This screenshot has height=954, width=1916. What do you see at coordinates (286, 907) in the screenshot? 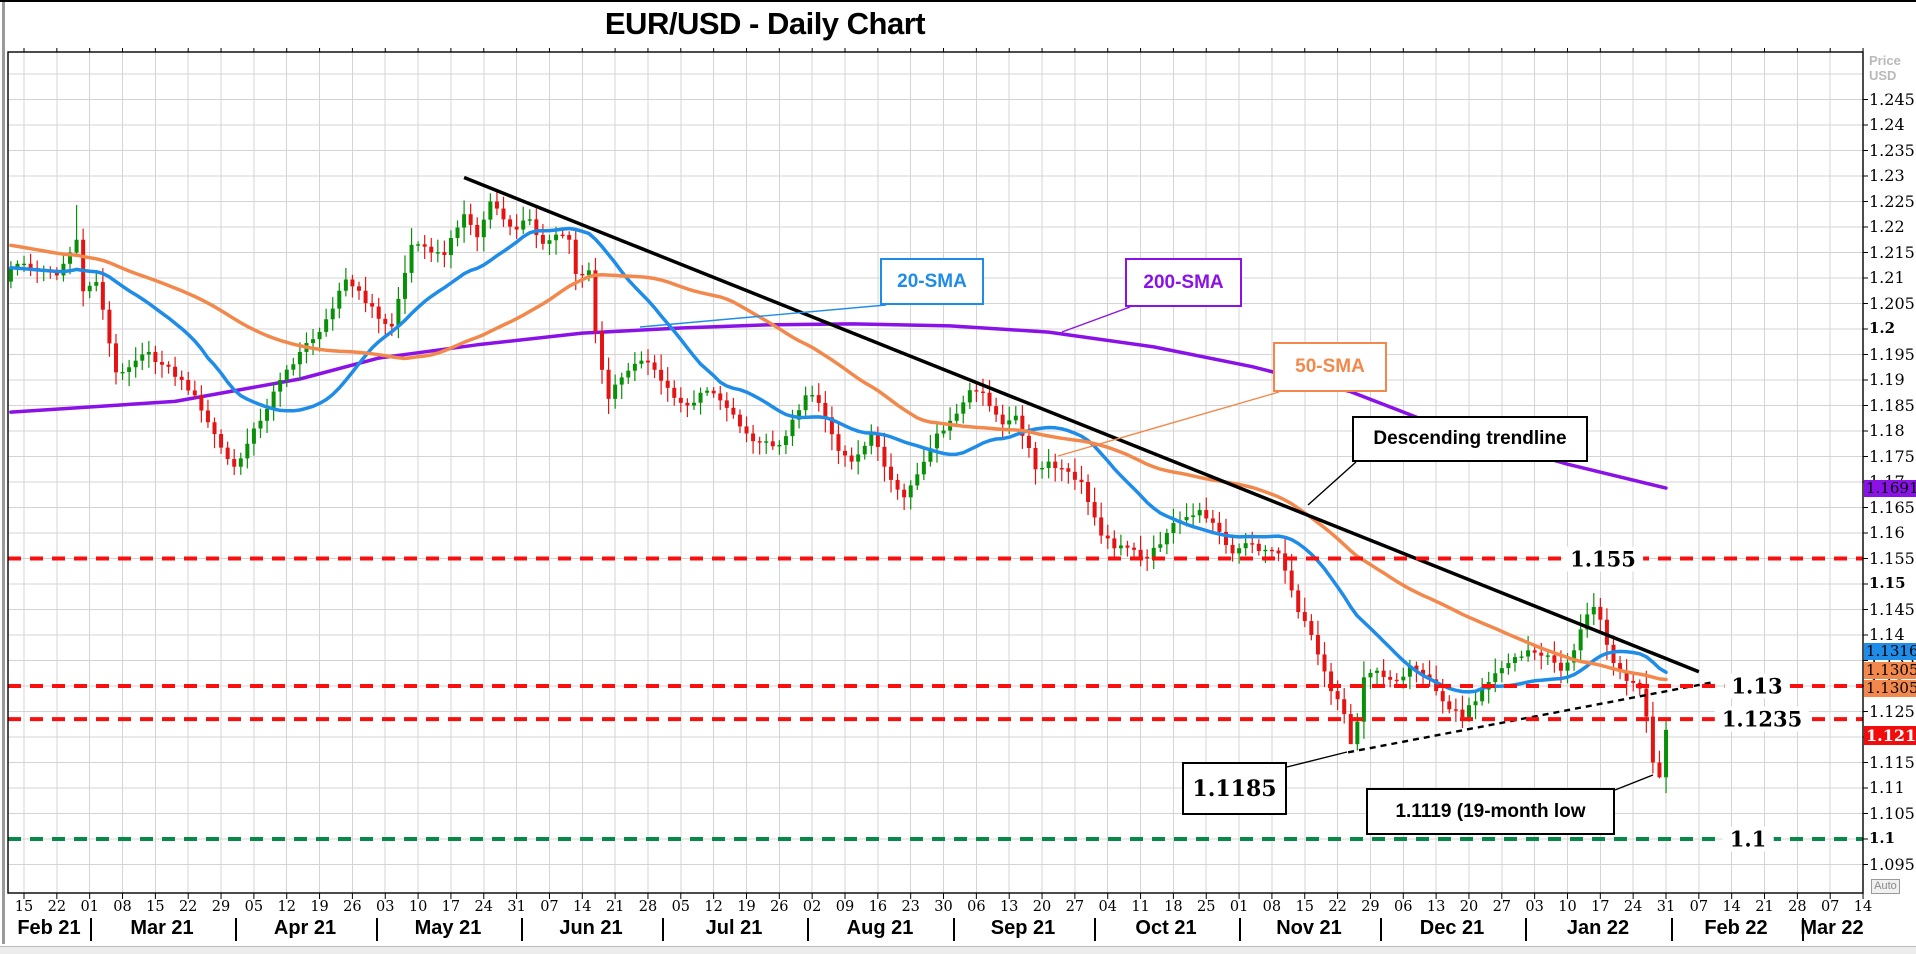
I see `day-axis-label: 12` at bounding box center [286, 907].